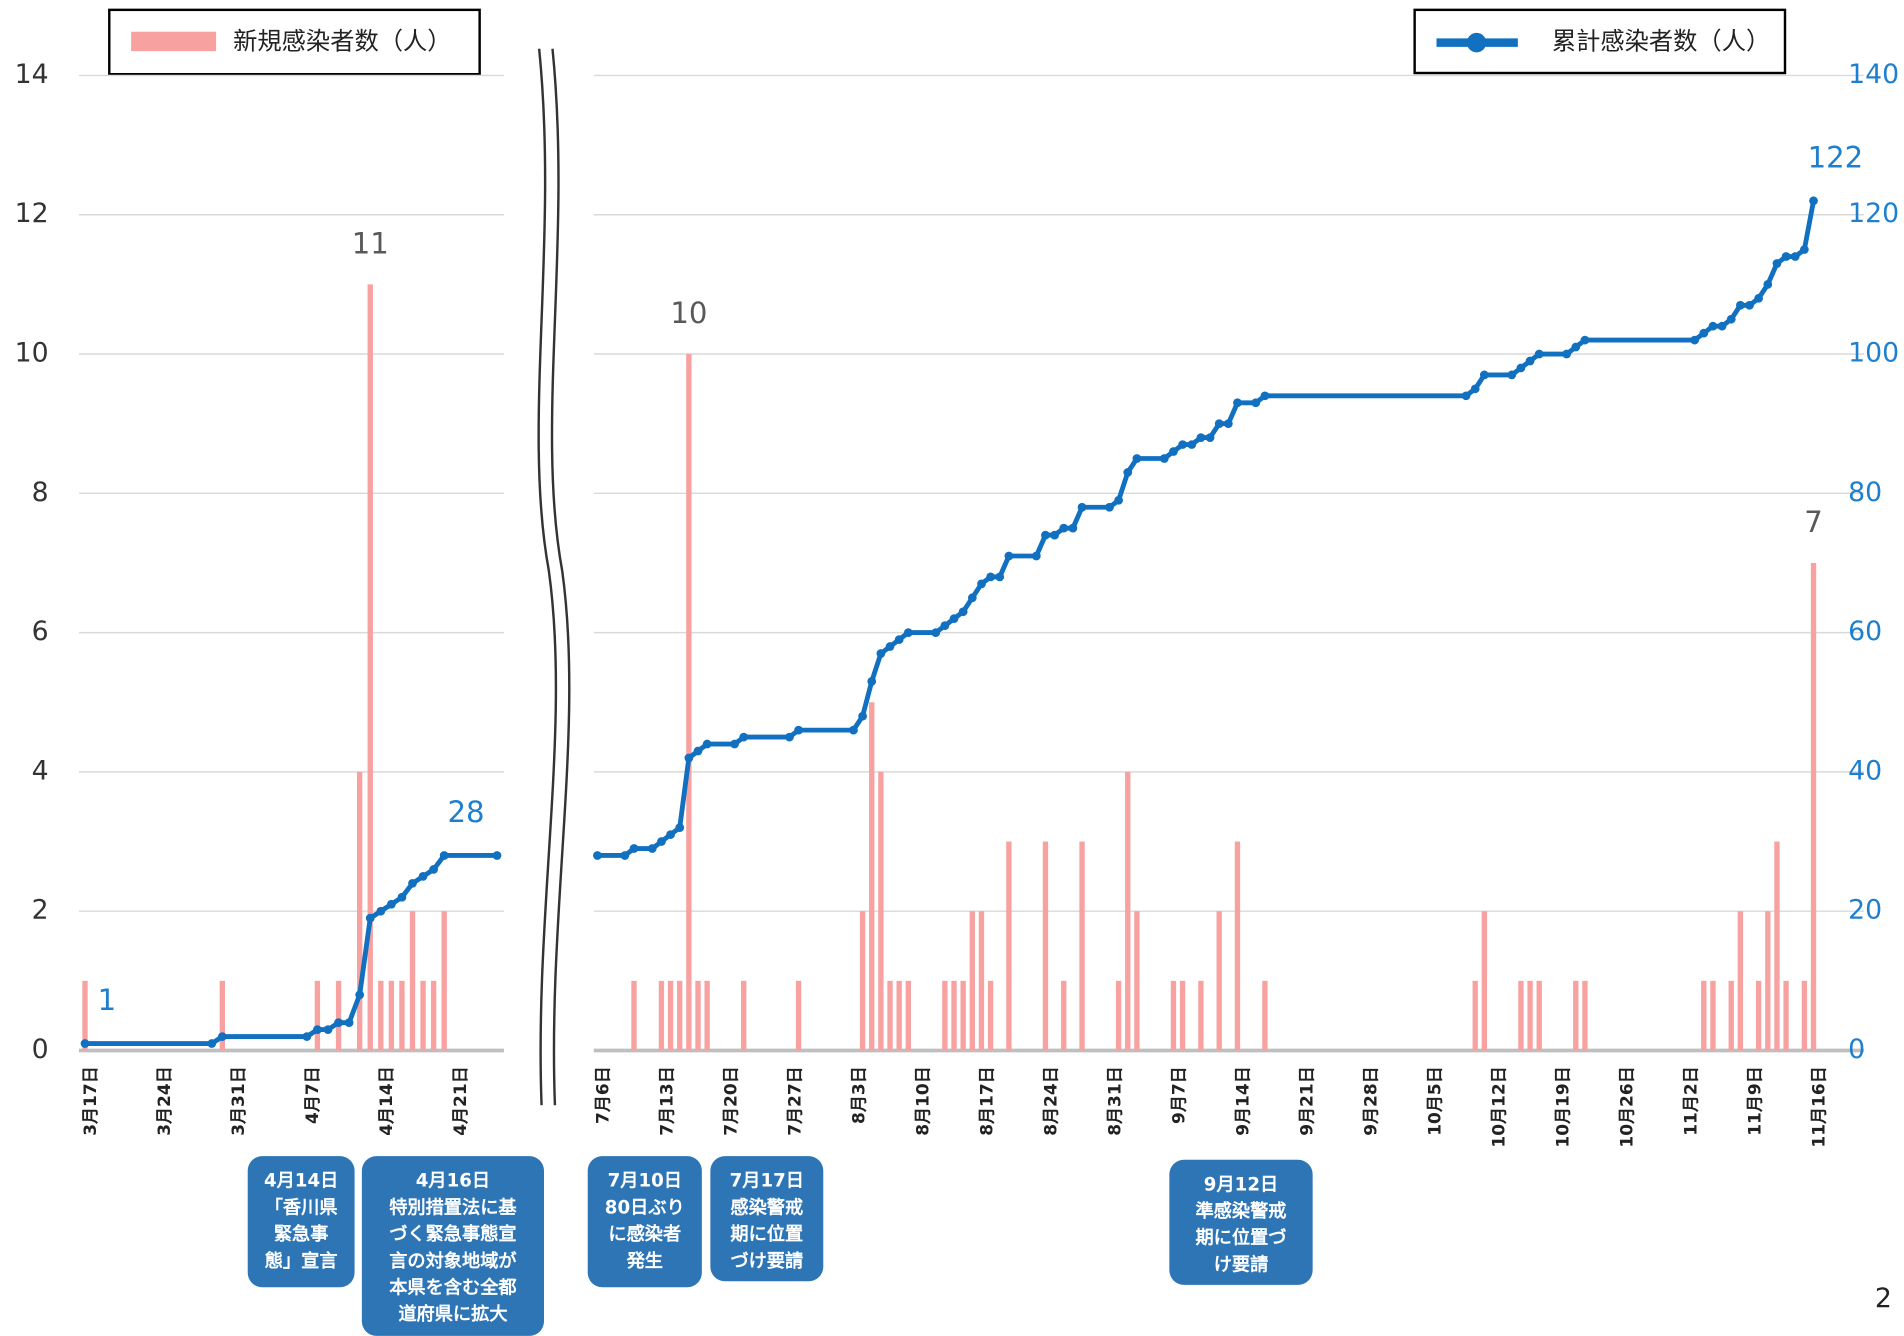 The height and width of the screenshot is (1336, 1904). I want to click on x-tick-label: 8月31日, so click(1116, 1101).